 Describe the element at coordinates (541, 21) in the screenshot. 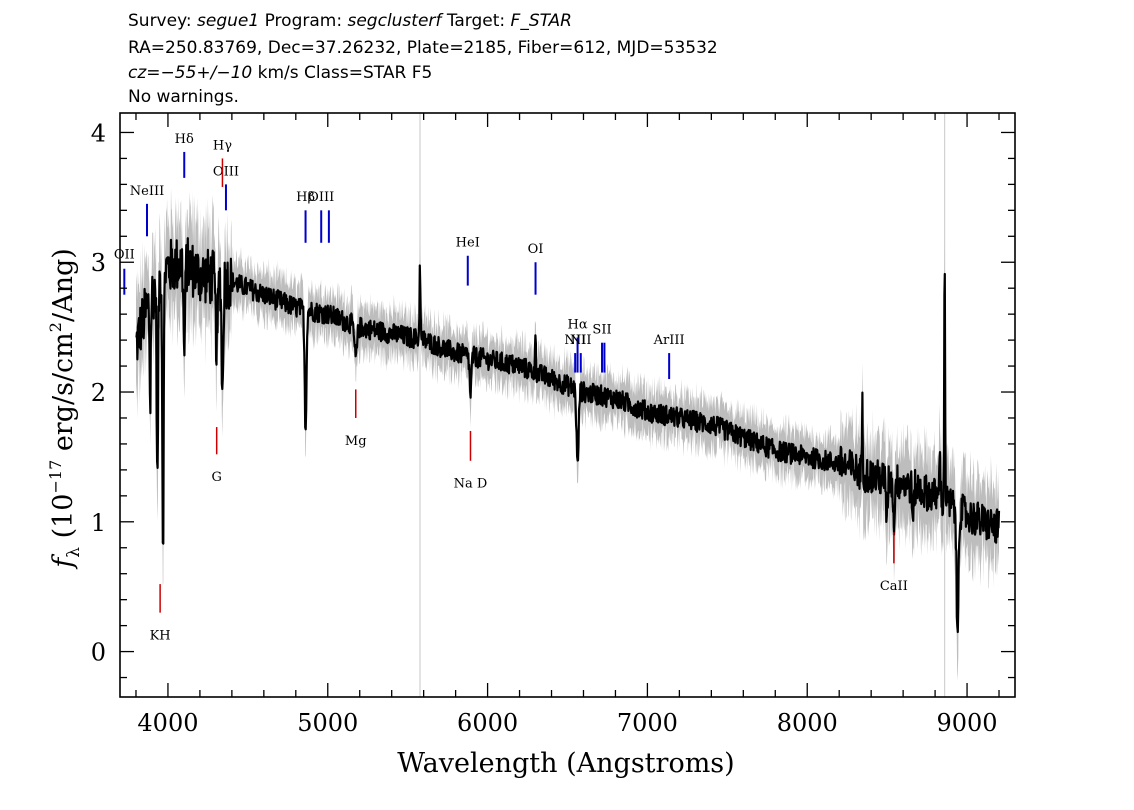

I see `target-value: F_STAR` at that location.